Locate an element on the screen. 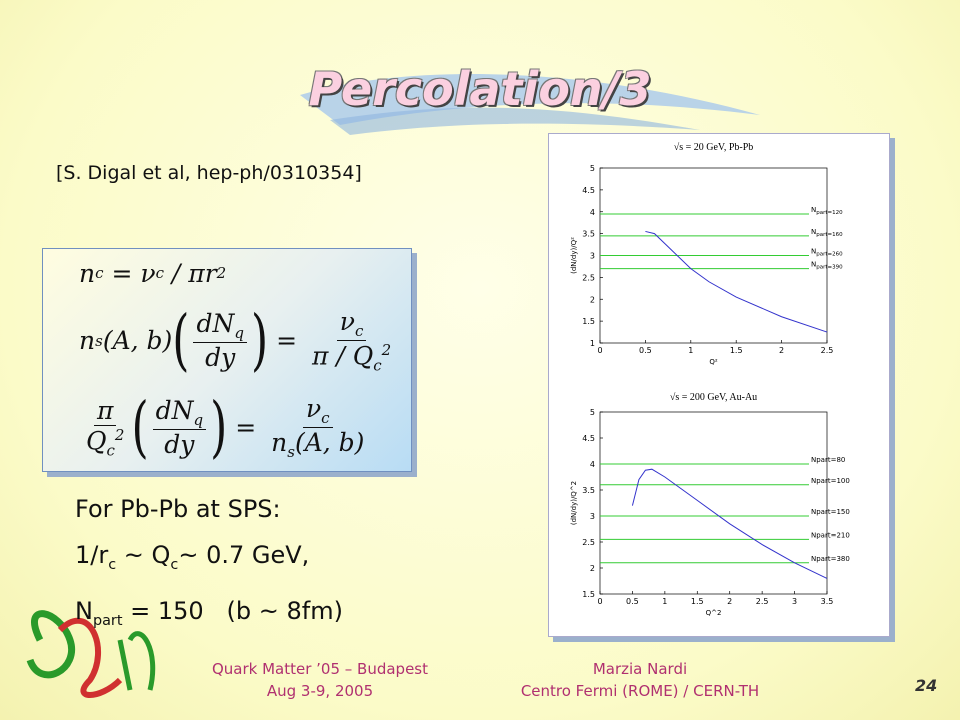  label-text: Npart=210 is located at coordinates (830, 535).